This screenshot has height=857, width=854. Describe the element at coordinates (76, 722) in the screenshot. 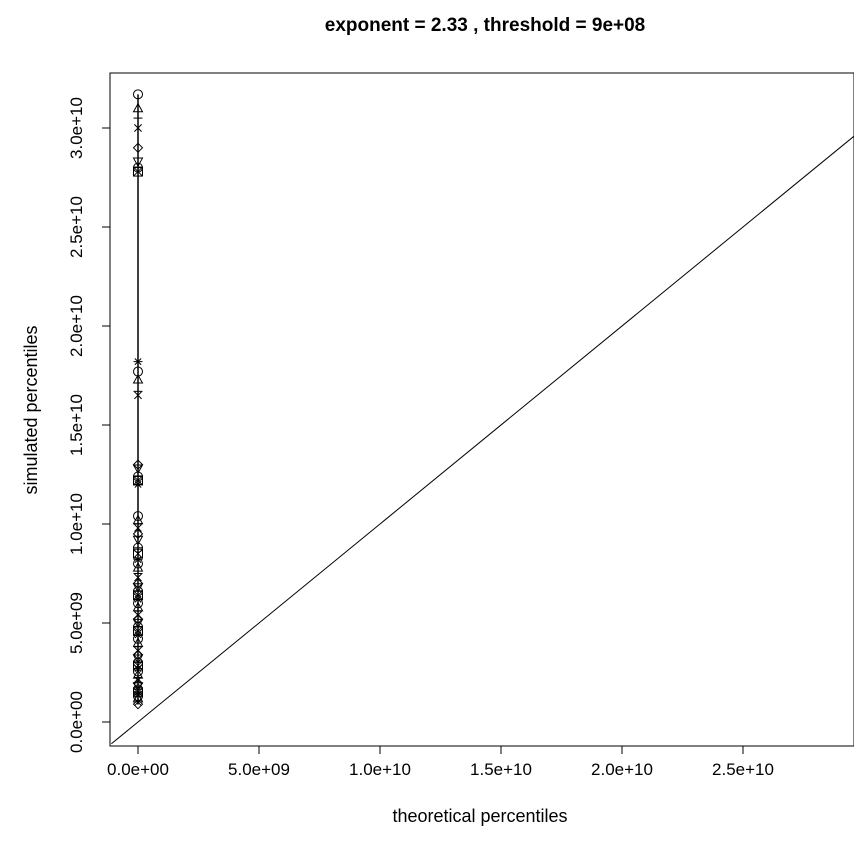

I see `y-tick-label: 0.0e+00` at that location.